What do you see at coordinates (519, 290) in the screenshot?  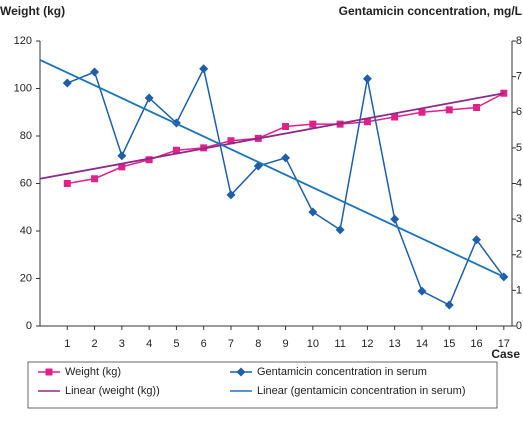 I see `y2-tick-label: 1` at bounding box center [519, 290].